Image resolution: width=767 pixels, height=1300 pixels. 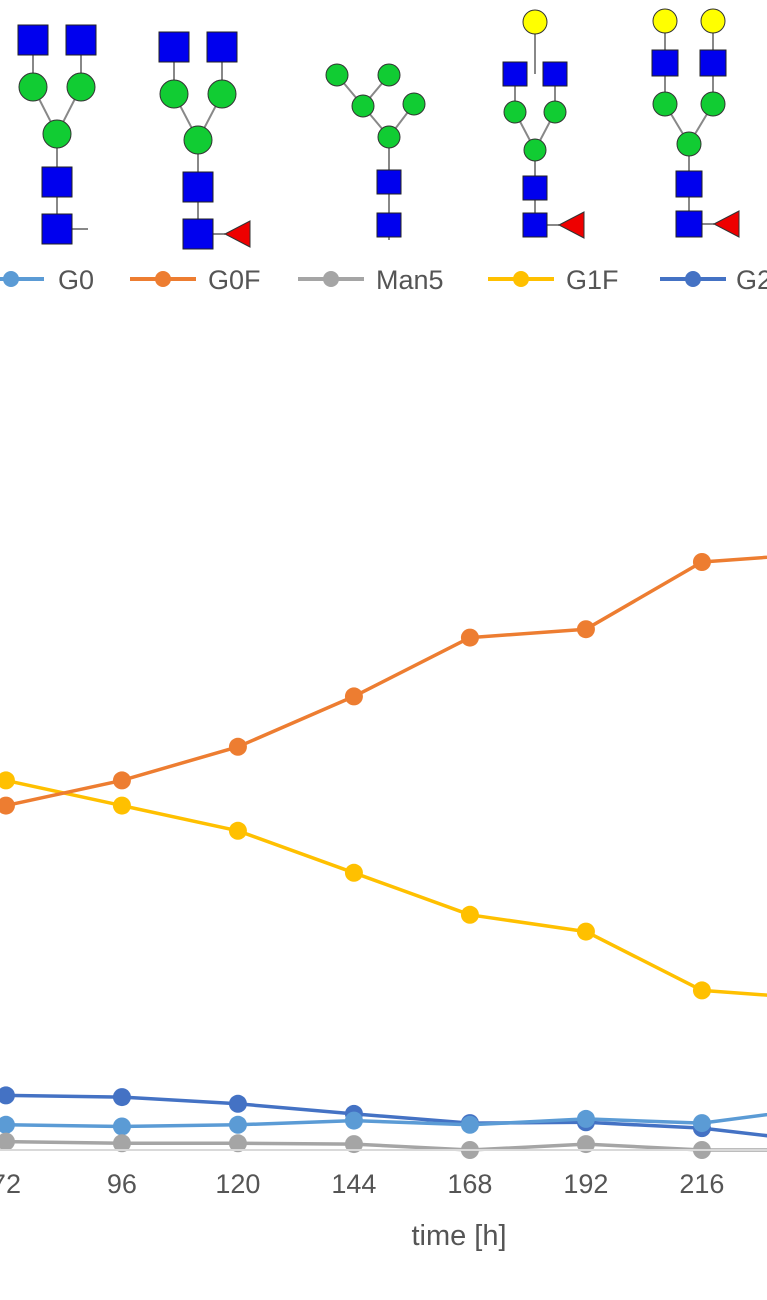 I want to click on legend-label: Man5, so click(x=410, y=280).